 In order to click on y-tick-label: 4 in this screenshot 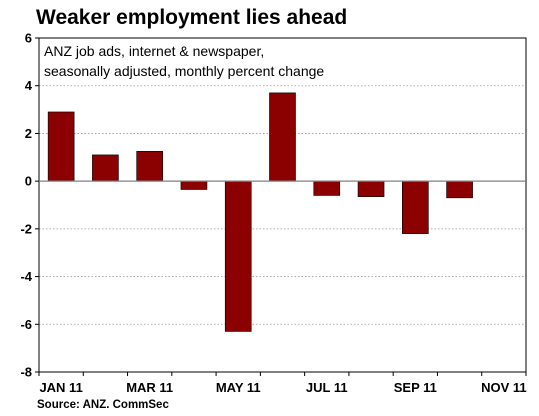, I will do `click(29, 85)`.